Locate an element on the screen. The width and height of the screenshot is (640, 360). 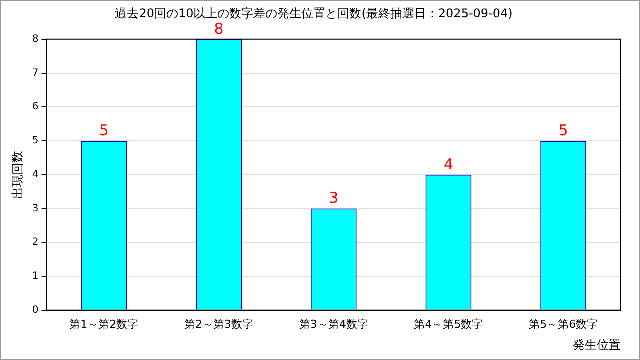
x-axis-title: 発生位置 is located at coordinates (597, 345).